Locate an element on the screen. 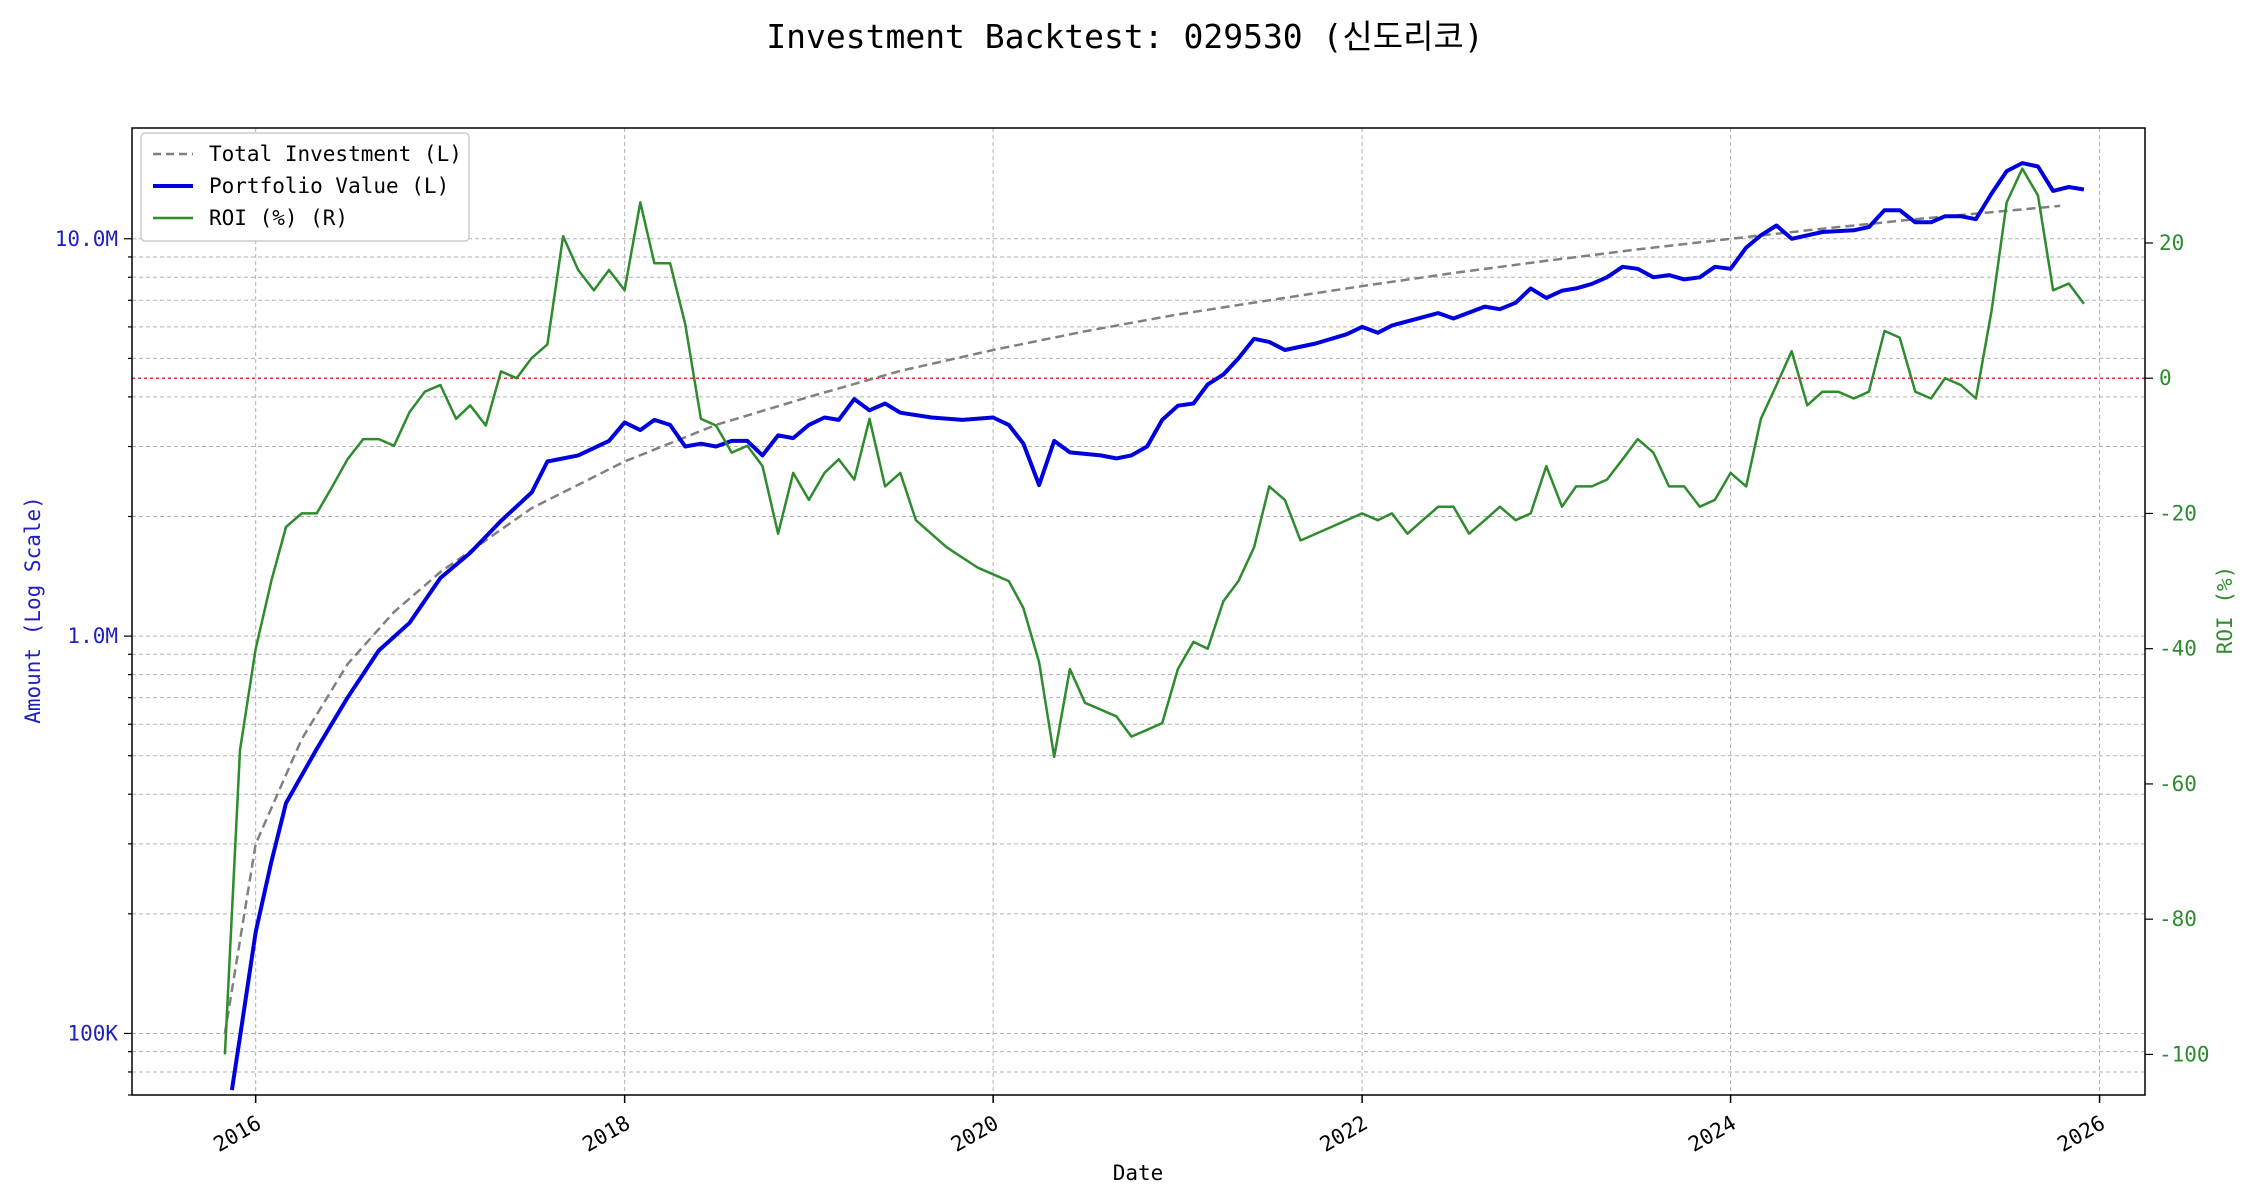 The height and width of the screenshot is (1200, 2250). y-right-tick-label: 20 is located at coordinates (2171, 243).